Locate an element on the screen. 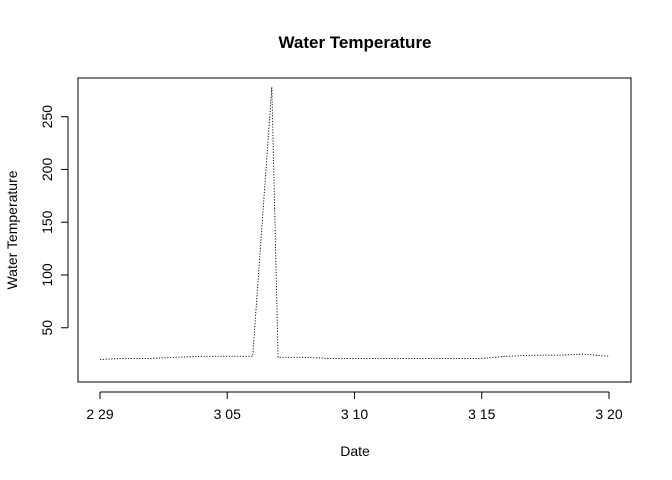  x-axis: 2 29 3 05 3 10 3 15 3 20 is located at coordinates (354, 406).